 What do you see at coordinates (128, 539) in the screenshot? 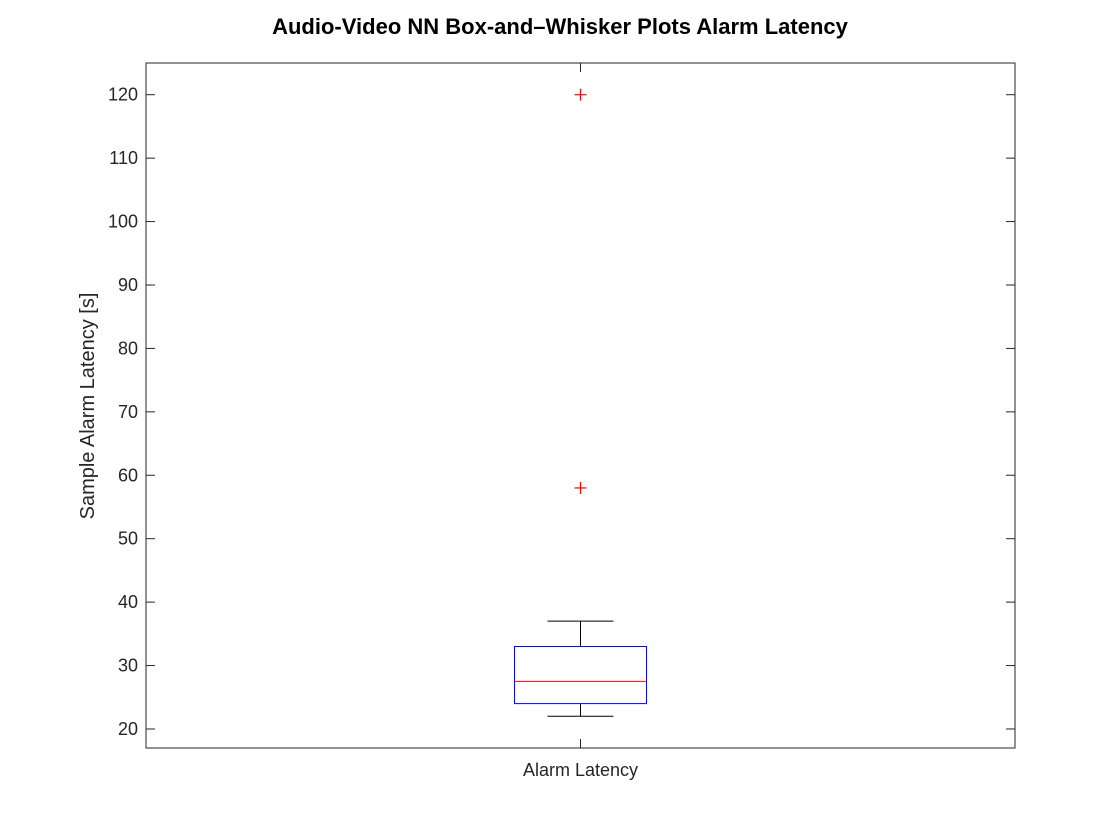
I see `y-tick-label: 50` at bounding box center [128, 539].